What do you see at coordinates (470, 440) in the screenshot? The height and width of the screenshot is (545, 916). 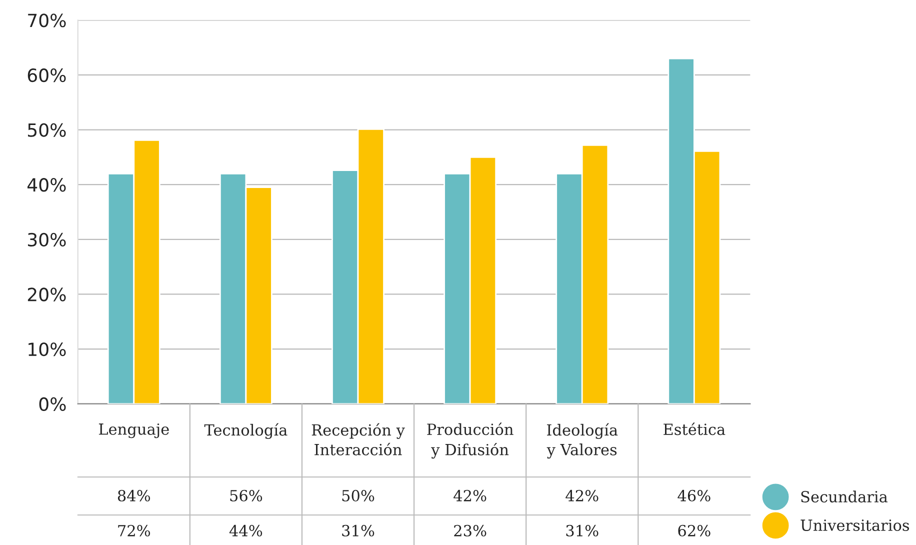 I see `x-tick-label: Producción y Difusión` at bounding box center [470, 440].